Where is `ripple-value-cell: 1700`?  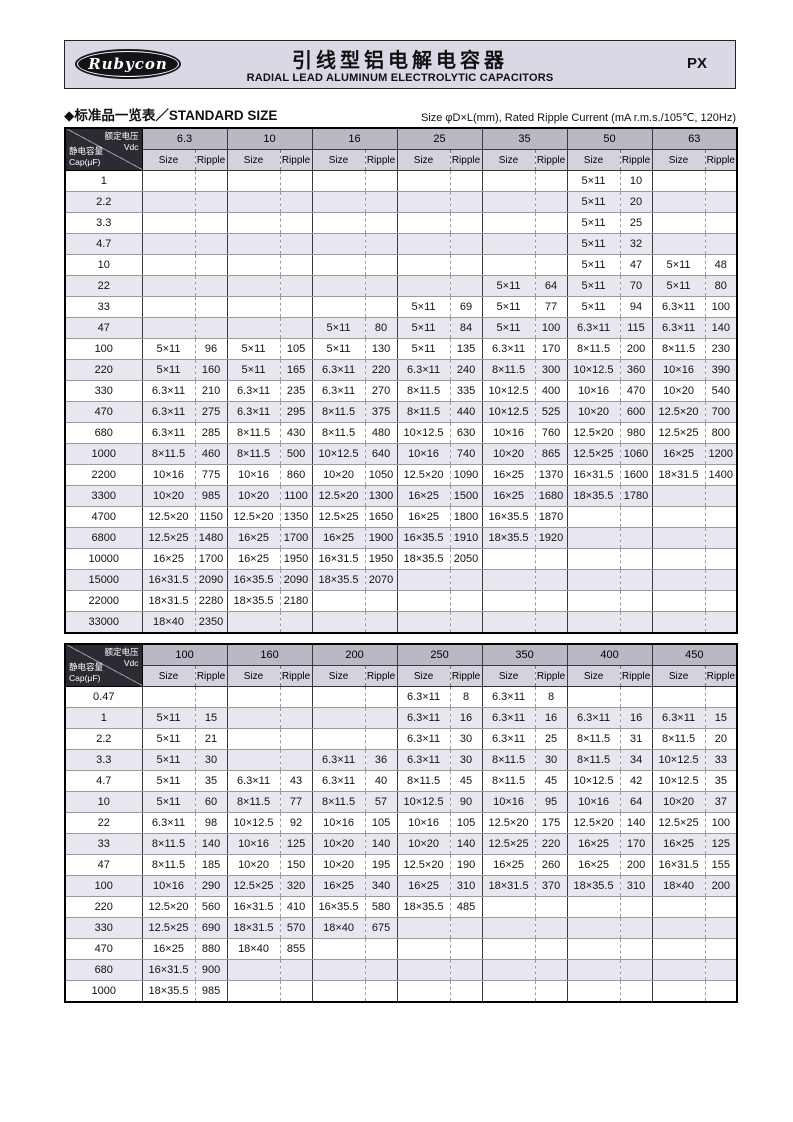
ripple-value-cell: 1700 is located at coordinates (211, 559).